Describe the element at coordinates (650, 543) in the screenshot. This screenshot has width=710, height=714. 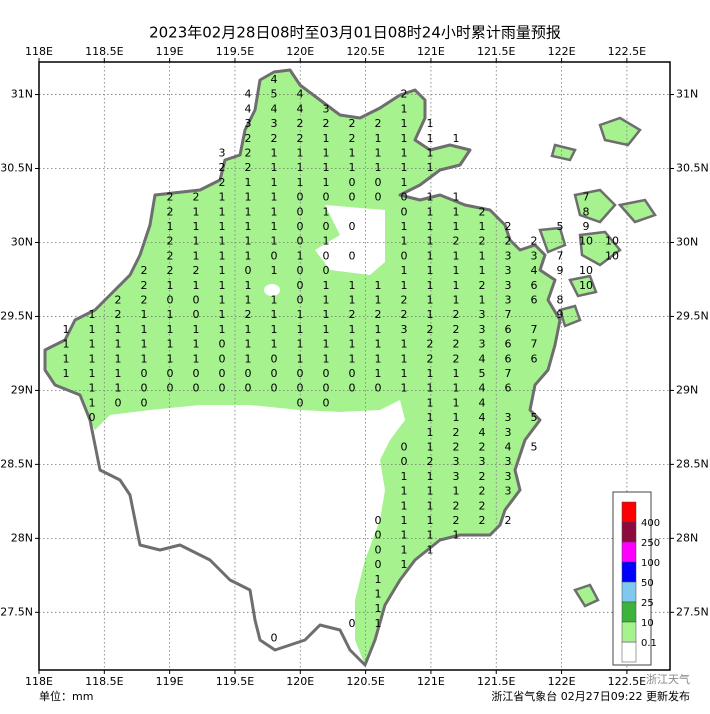
I see `legend-label: 250` at that location.